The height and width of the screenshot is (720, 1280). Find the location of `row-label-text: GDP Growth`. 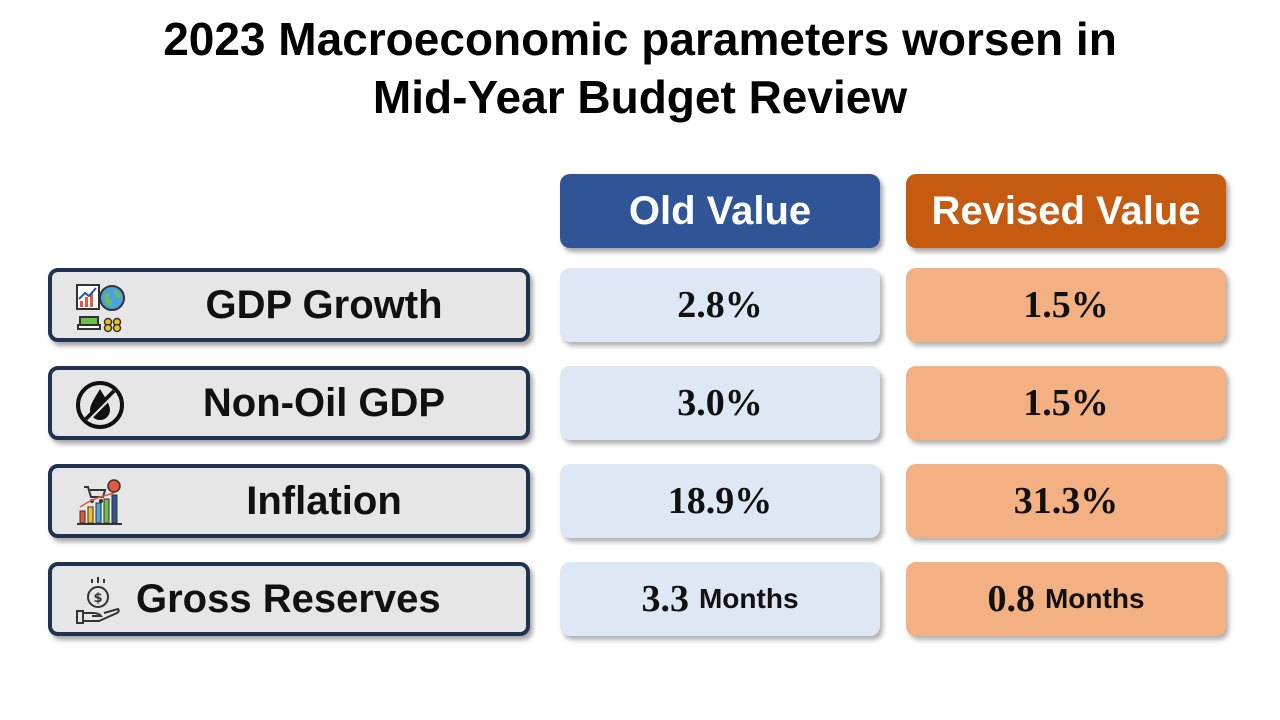

row-label-text: GDP Growth is located at coordinates (324, 304).